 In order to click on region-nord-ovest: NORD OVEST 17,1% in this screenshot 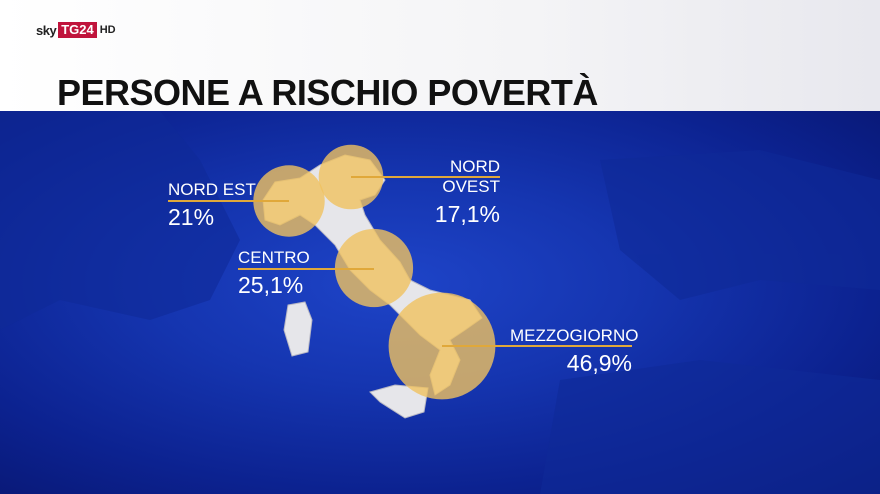, I will do `click(449, 192)`.